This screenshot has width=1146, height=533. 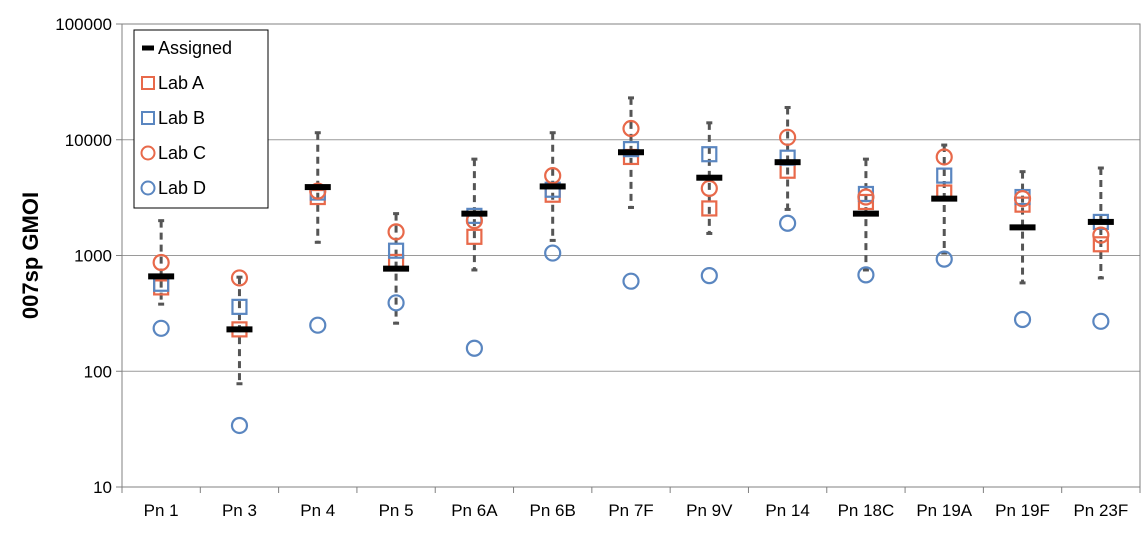 I want to click on category-label: Pn 3, so click(x=239, y=510).